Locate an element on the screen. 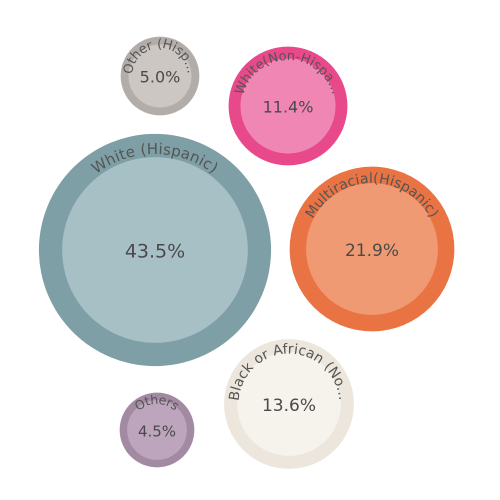 This screenshot has height=500, width=500. bubble-value-label: 11.4% is located at coordinates (288, 107).